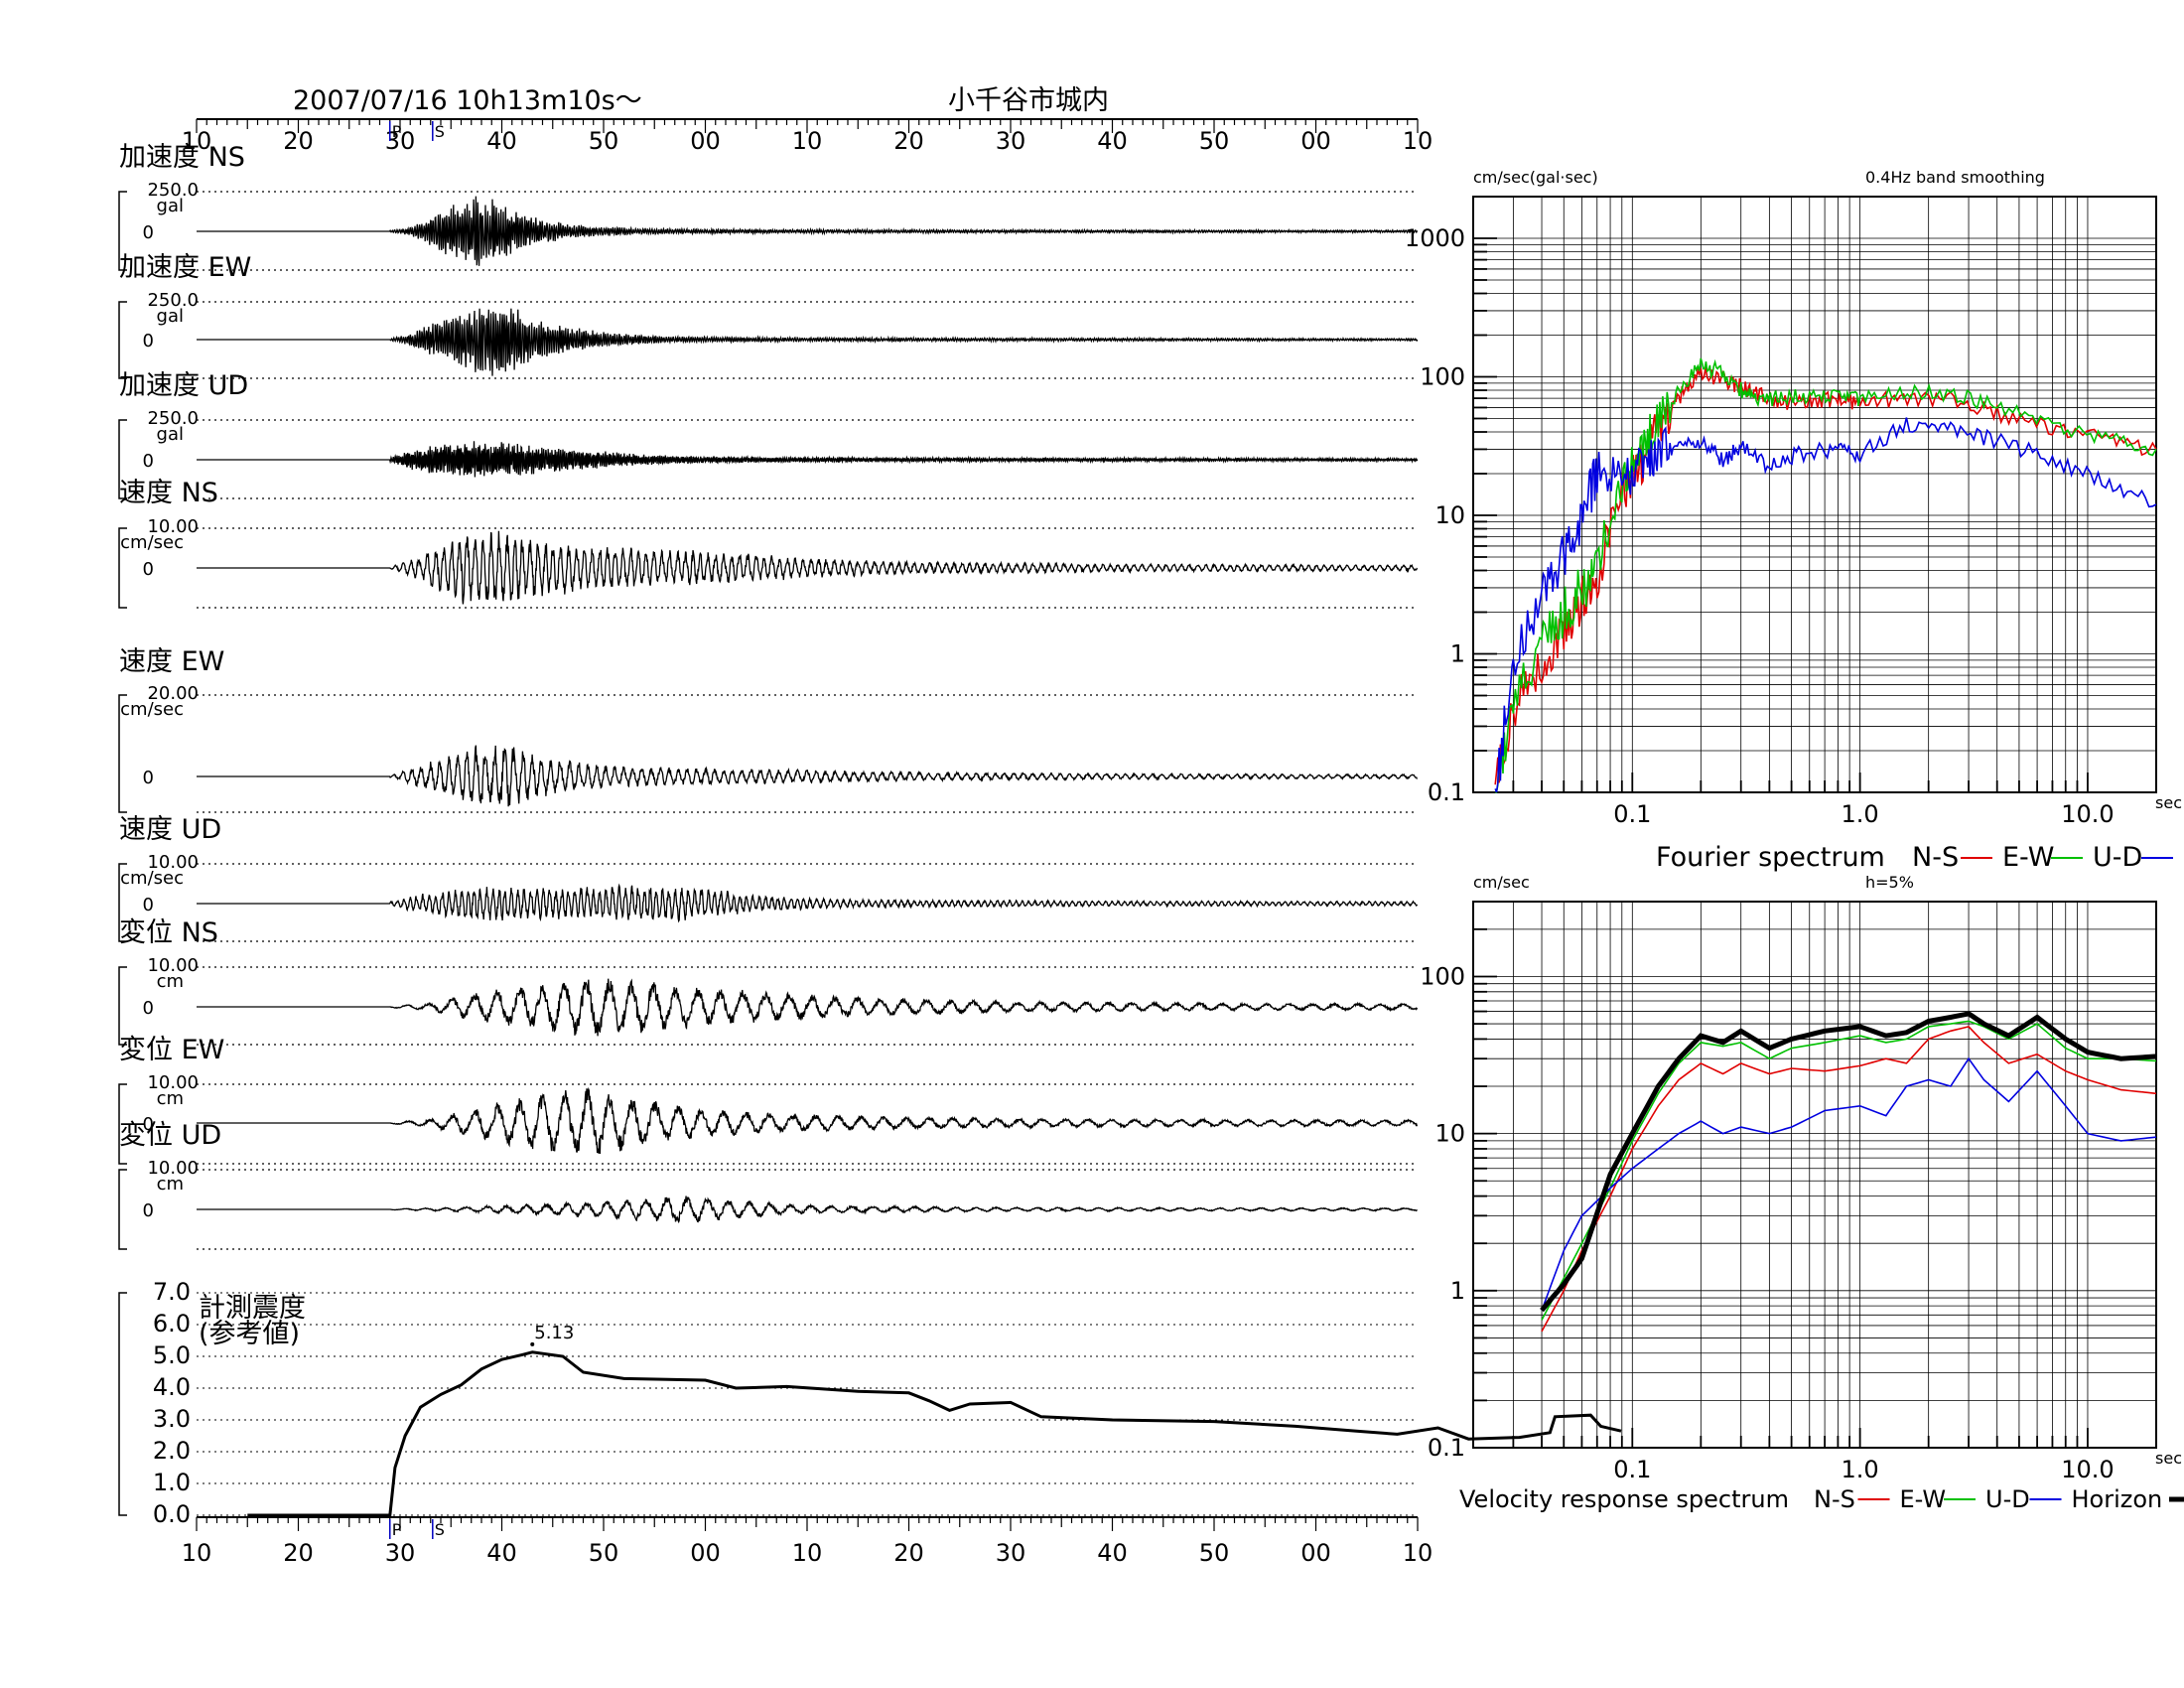 The height and width of the screenshot is (1688, 2184). I want to click on intensity-tick-label: 7.0, so click(172, 1292).